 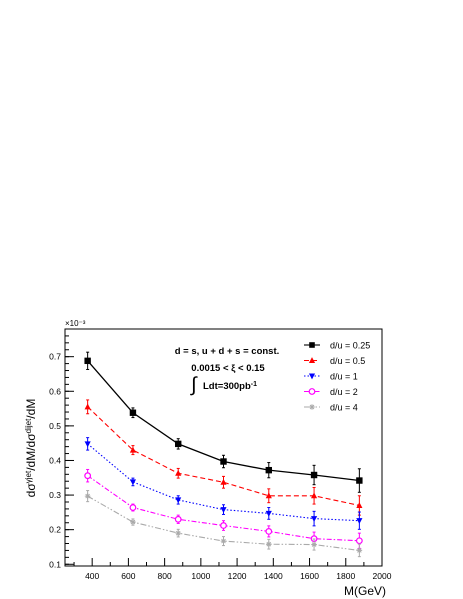 What do you see at coordinates (55, 426) in the screenshot?
I see `y-tick-label: 0.5` at bounding box center [55, 426].